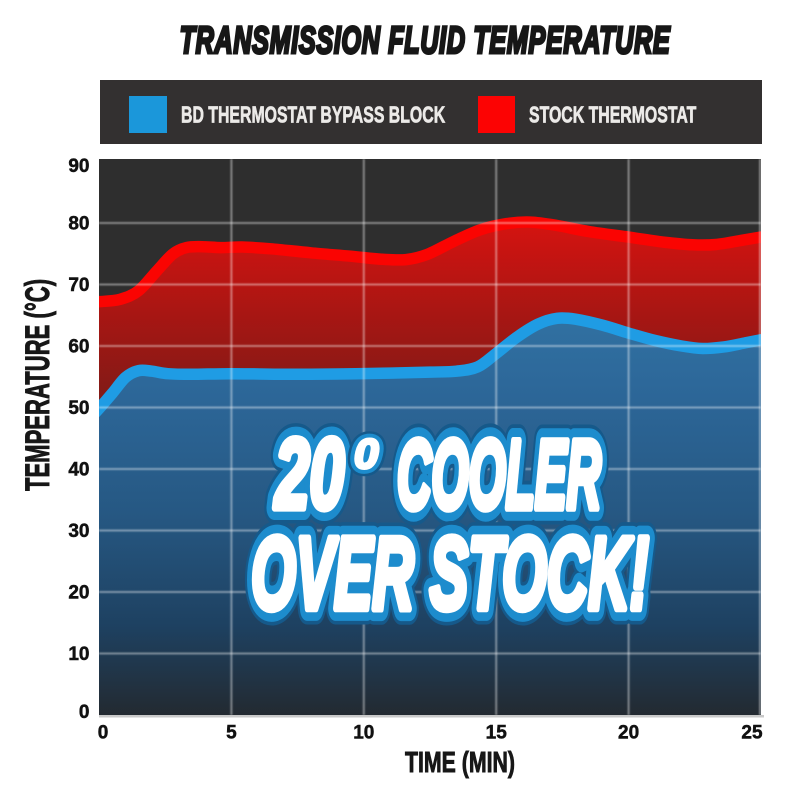 The image size is (800, 805). Describe the element at coordinates (499, 476) in the screenshot. I see `svg-text: COOLER` at that location.